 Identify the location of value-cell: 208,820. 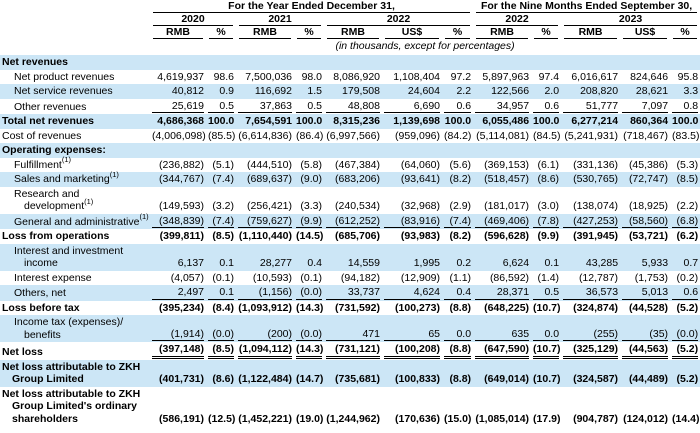
(599, 91).